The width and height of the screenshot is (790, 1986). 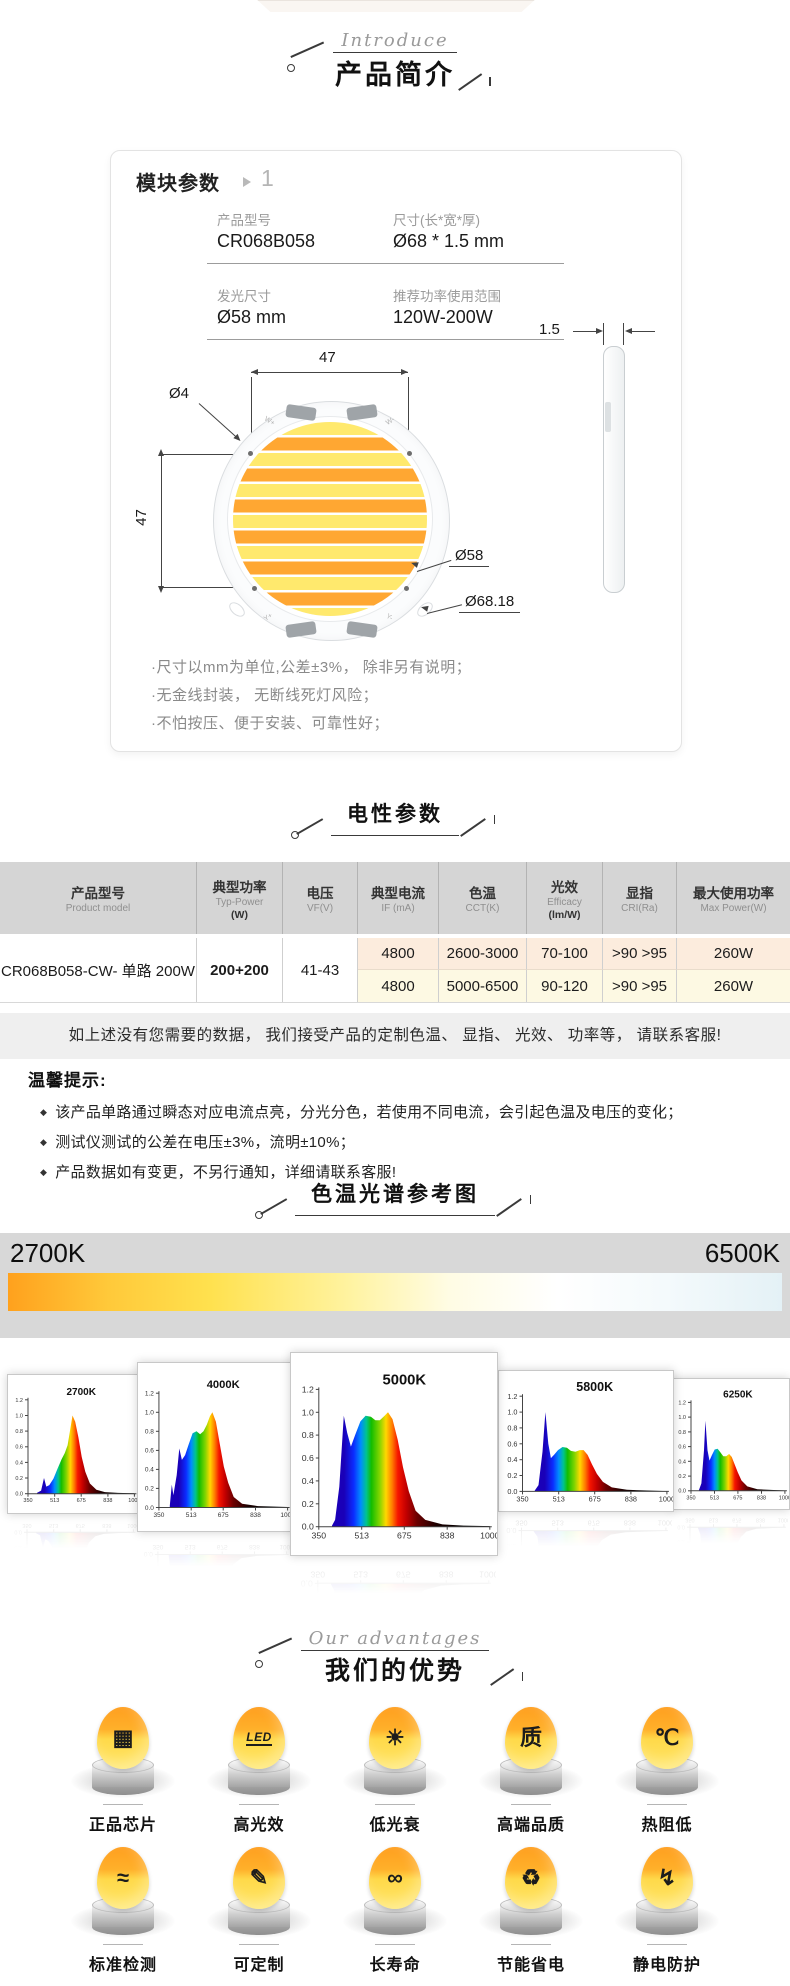 What do you see at coordinates (98, 898) in the screenshot?
I see `column-header: 产品型号 Product model` at bounding box center [98, 898].